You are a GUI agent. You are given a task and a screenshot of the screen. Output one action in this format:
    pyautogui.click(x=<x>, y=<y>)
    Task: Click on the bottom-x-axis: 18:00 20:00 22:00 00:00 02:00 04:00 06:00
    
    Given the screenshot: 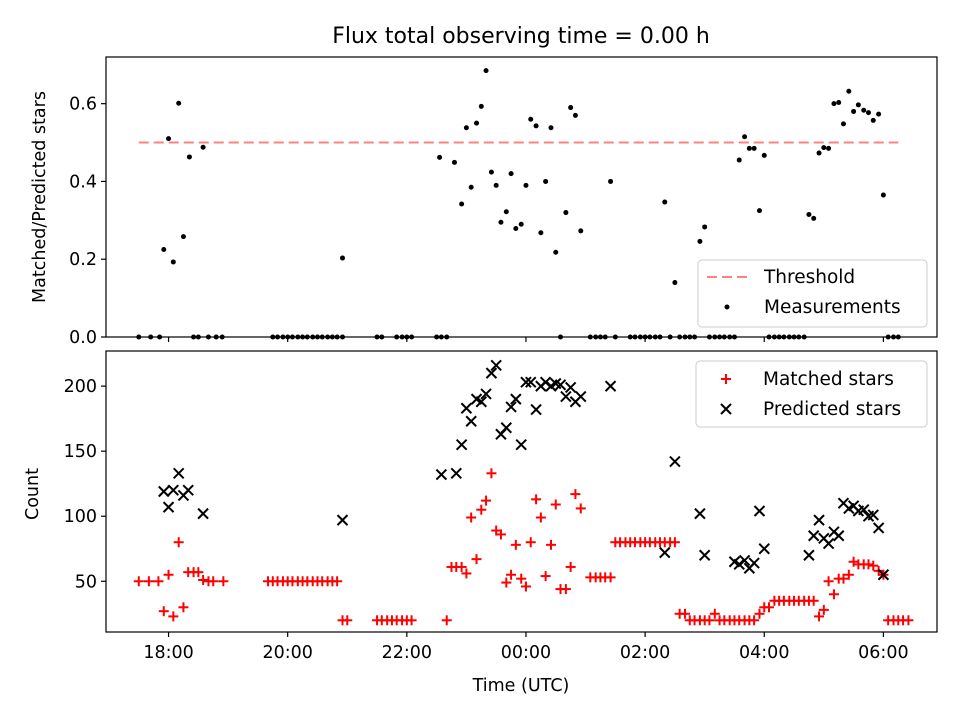 What is the action you would take?
    pyautogui.click(x=526, y=647)
    